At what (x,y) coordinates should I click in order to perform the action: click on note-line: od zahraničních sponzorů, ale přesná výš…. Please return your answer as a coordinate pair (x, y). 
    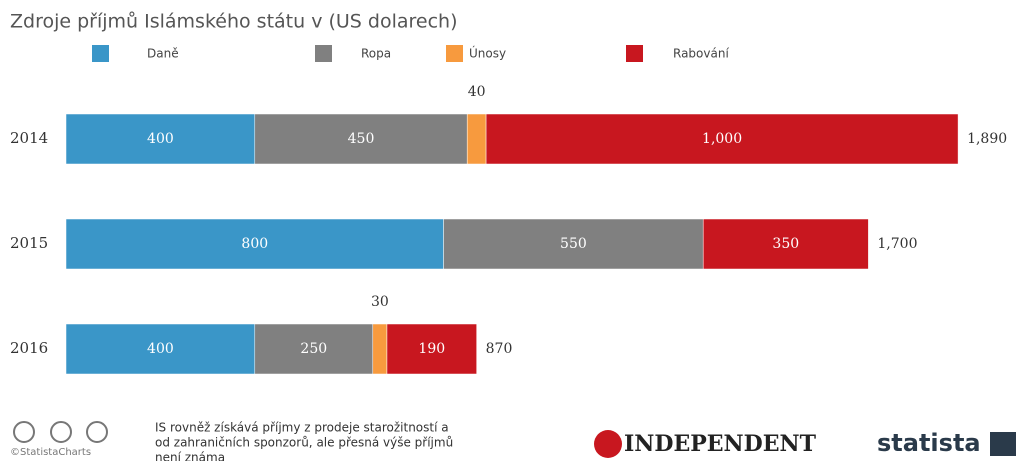
    Looking at the image, I should click on (304, 443).